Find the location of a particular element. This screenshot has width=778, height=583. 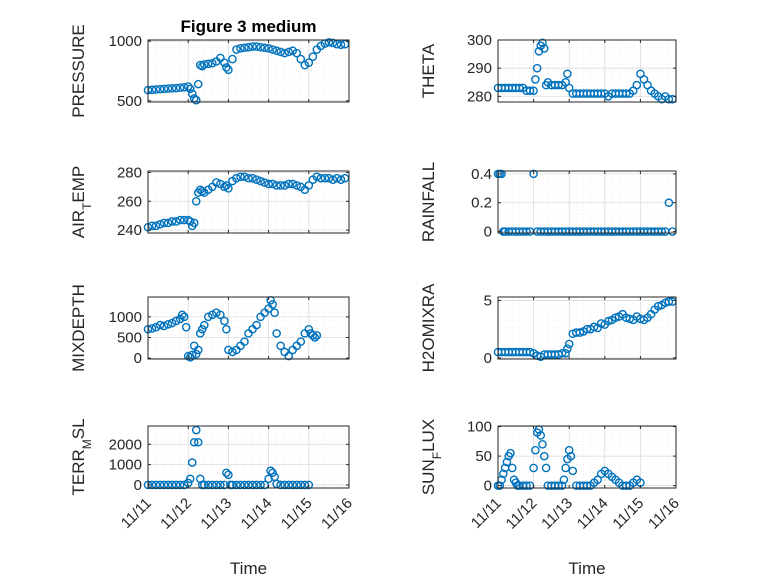

y-tick-label: 280 is located at coordinates (129, 172).